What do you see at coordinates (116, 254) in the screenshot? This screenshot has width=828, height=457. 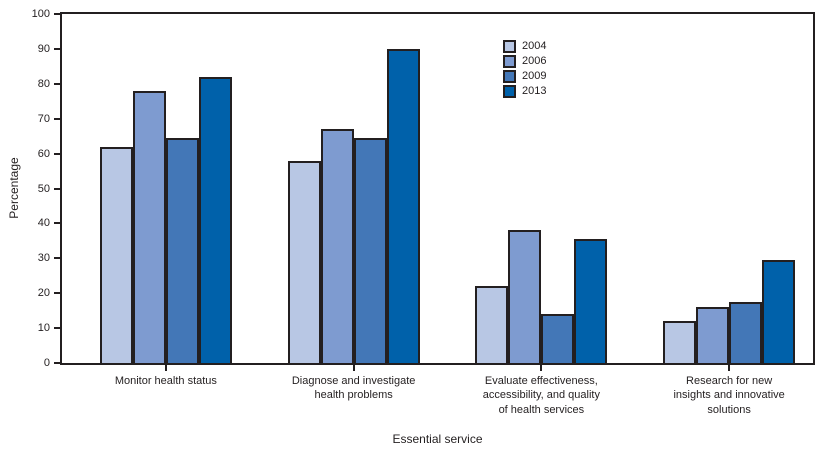 I see `bar-2004-group1` at bounding box center [116, 254].